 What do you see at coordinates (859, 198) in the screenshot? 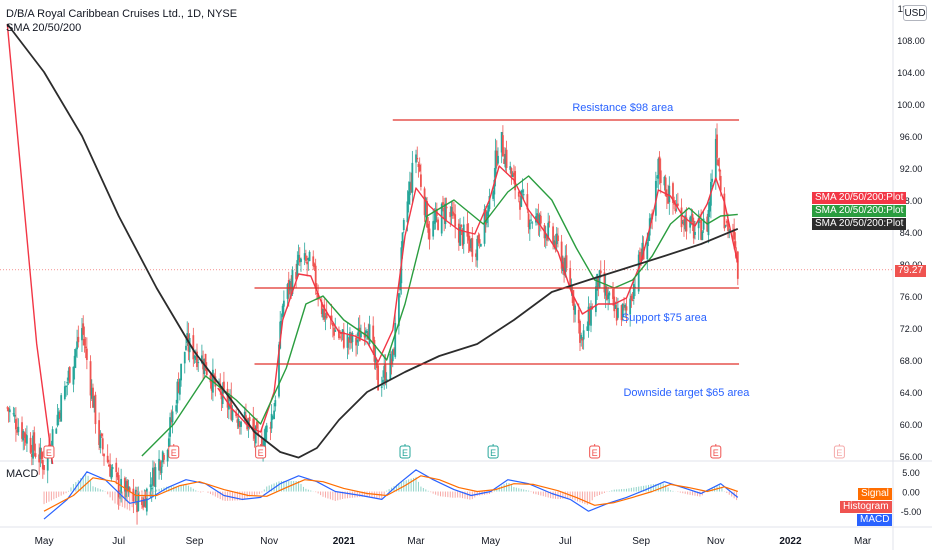
I see `sma-value-tag: SMA 20/50/200:Plot` at bounding box center [859, 198].